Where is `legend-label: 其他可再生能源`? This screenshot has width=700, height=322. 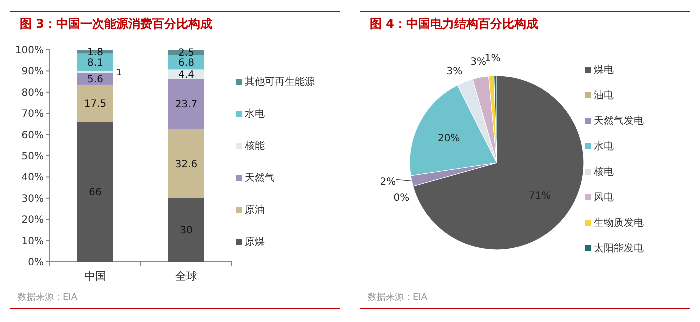
legend-label: 其他可再生能源 is located at coordinates (280, 82).